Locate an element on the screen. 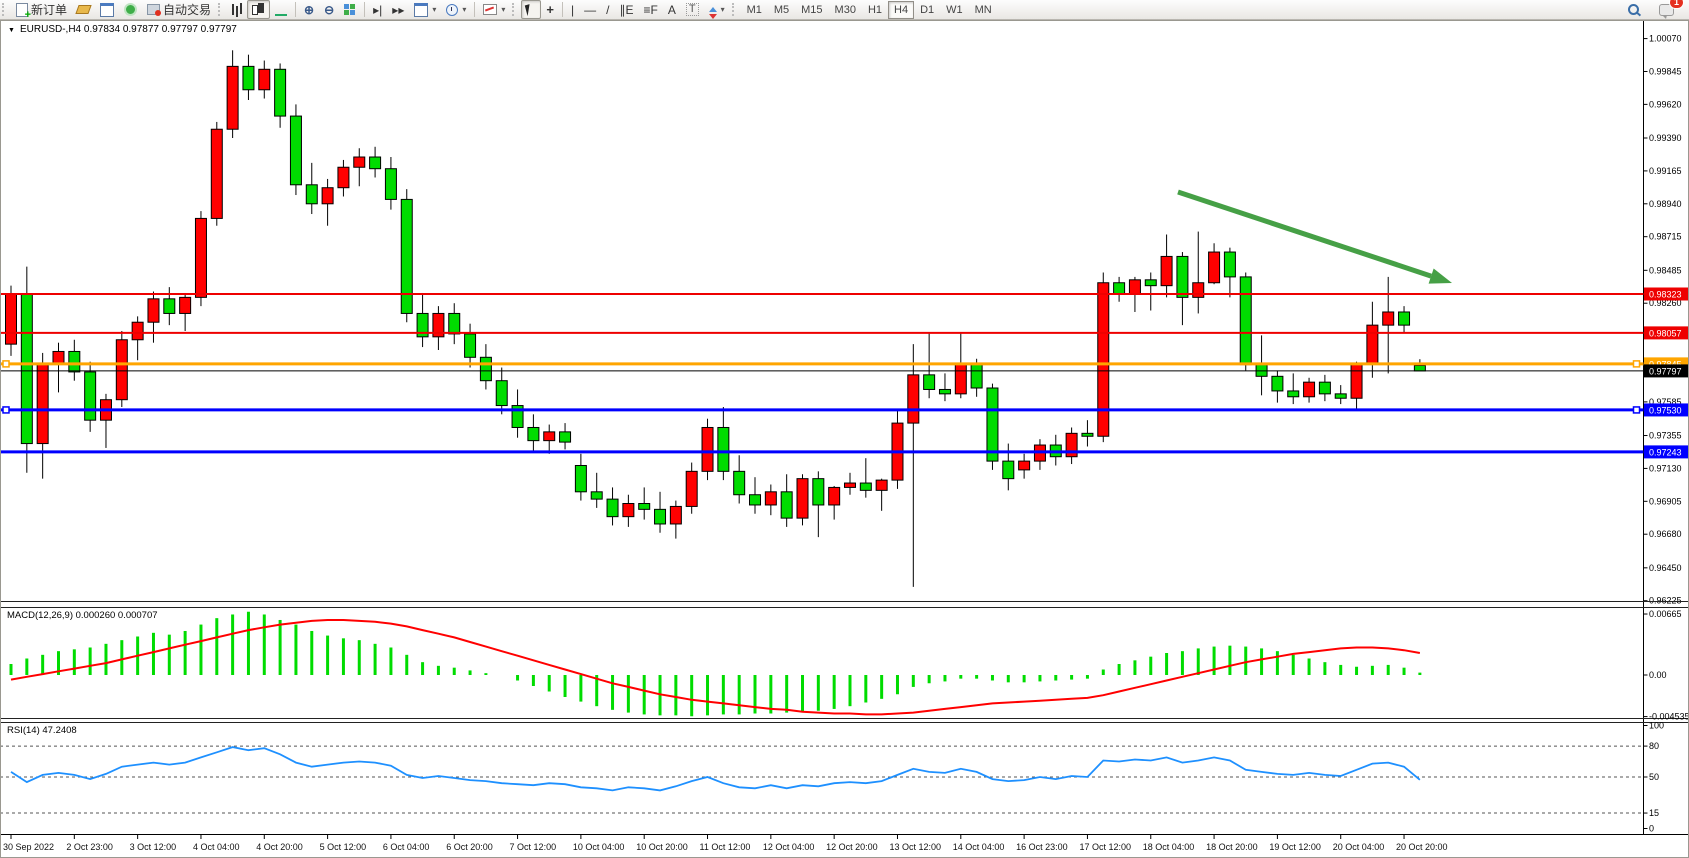 Image resolution: width=1689 pixels, height=858 pixels. autotrade-button: 自动交易 is located at coordinates (179, 9).